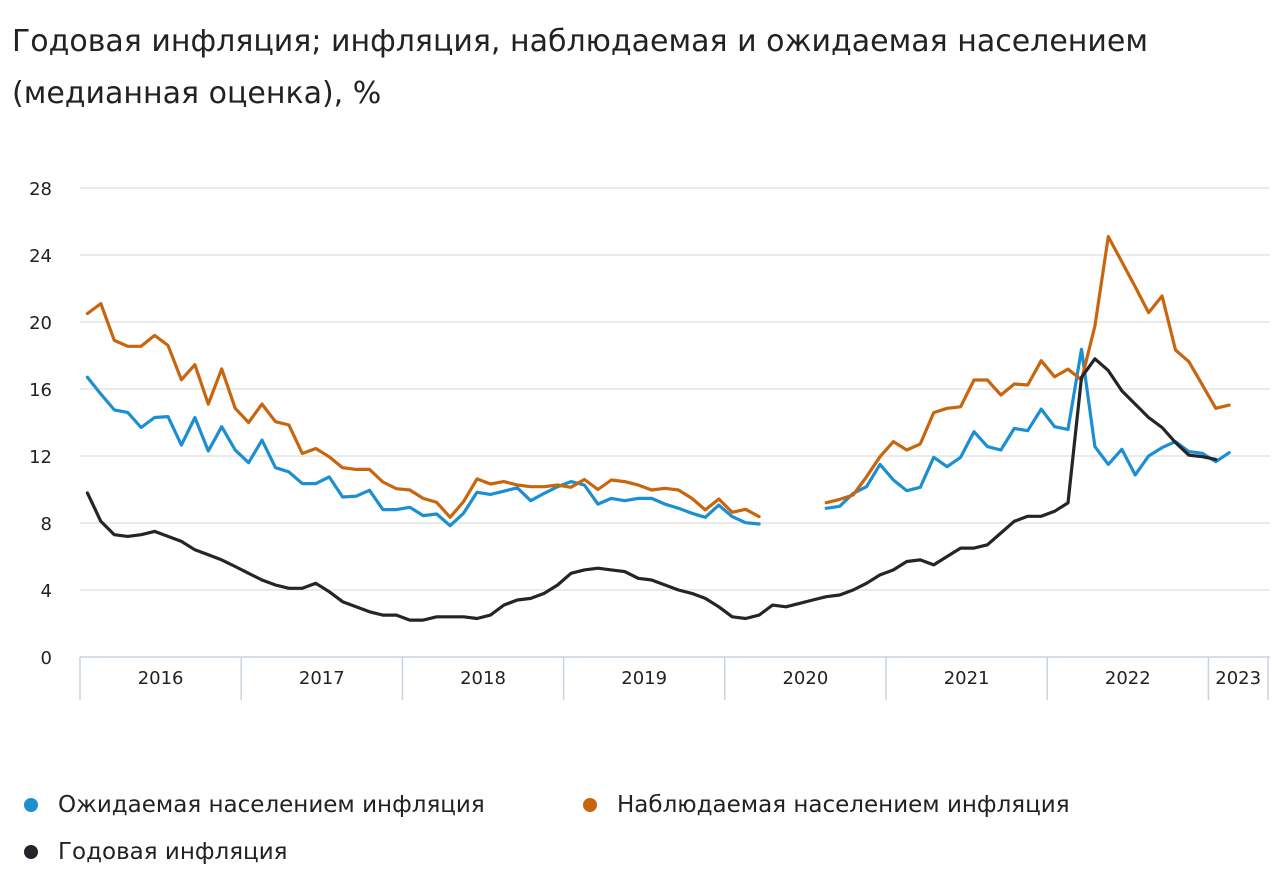 This screenshot has height=876, width=1280. I want to click on x-tick-label: 2019, so click(644, 678).